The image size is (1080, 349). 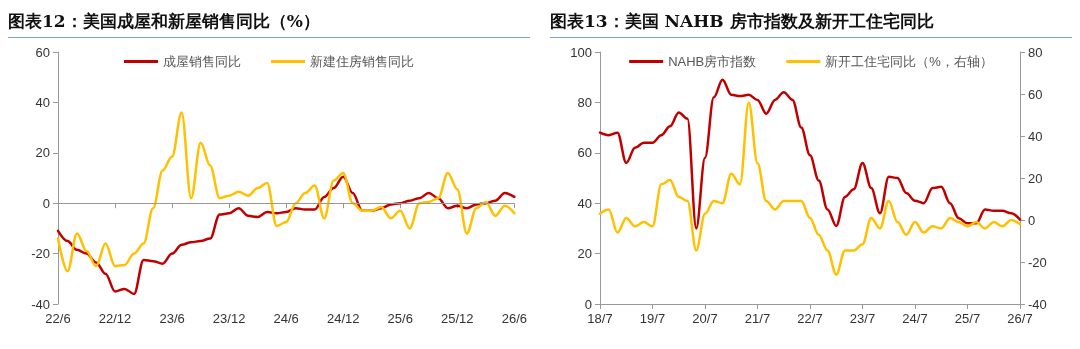 I want to click on x-tick-label: 23/6, so click(x=172, y=318).